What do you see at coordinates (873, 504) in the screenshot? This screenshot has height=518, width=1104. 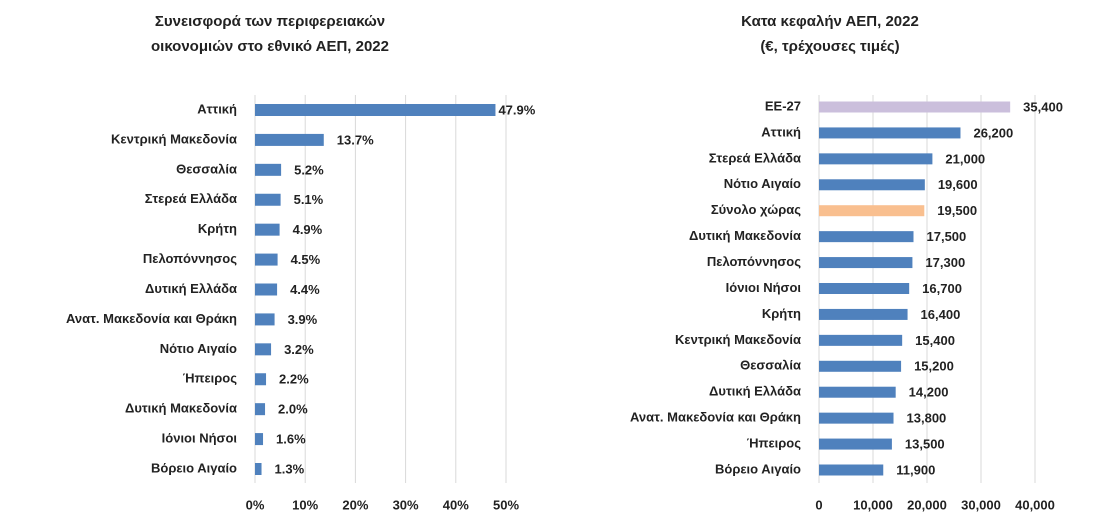 I see `x-tick-label: 10,000` at bounding box center [873, 504].